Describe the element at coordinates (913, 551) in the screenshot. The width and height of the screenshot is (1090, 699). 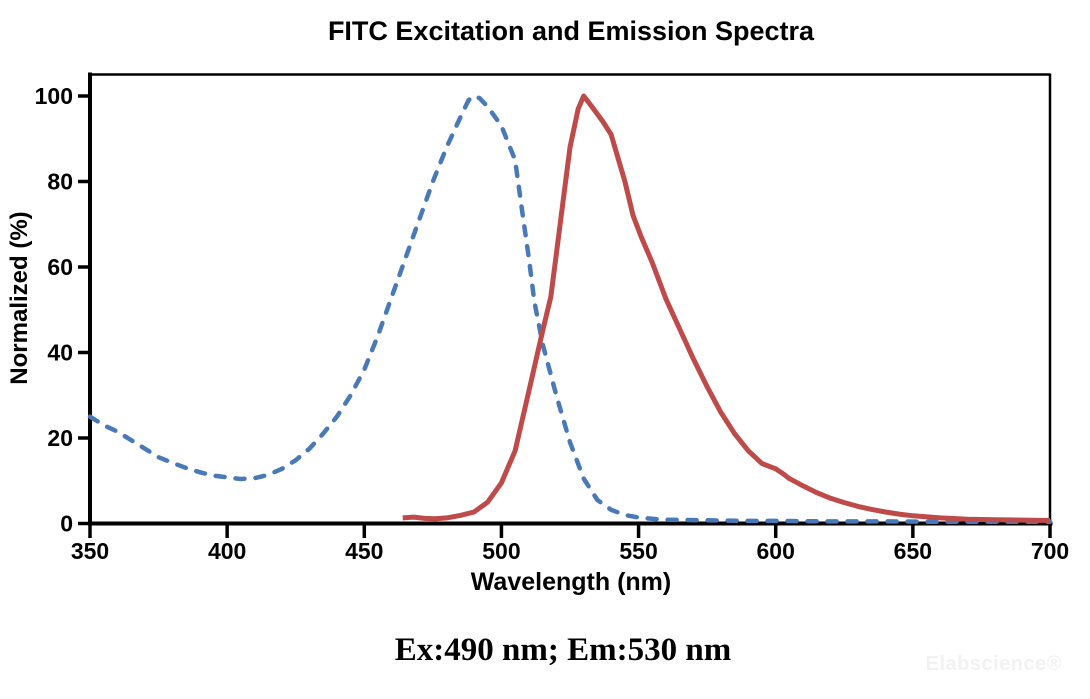
I see `x-tick-label: 650` at that location.